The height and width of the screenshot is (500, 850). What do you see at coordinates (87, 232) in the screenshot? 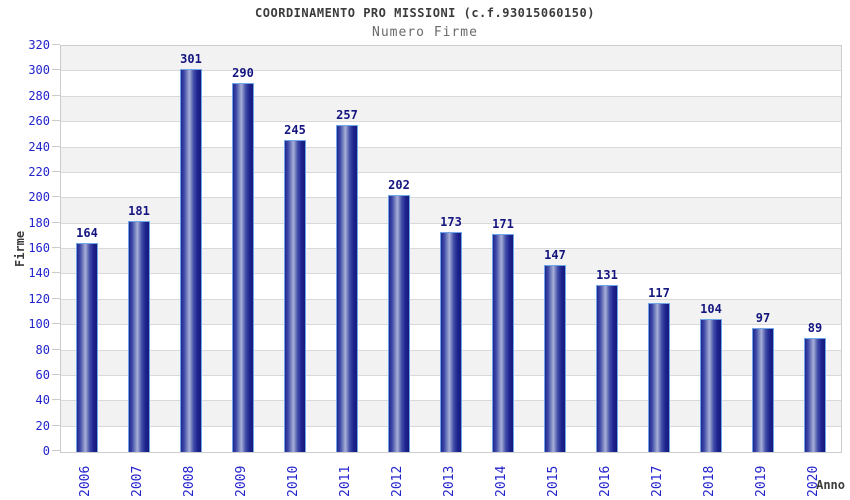
I see `bar-value-label: 164` at bounding box center [87, 232].